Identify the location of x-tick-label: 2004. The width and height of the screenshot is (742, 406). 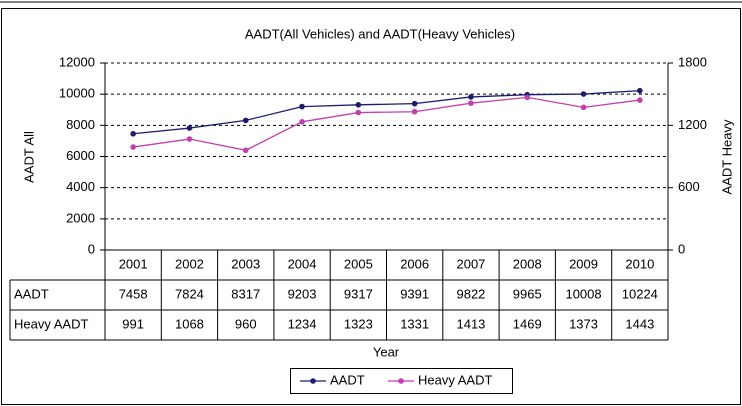
(302, 263).